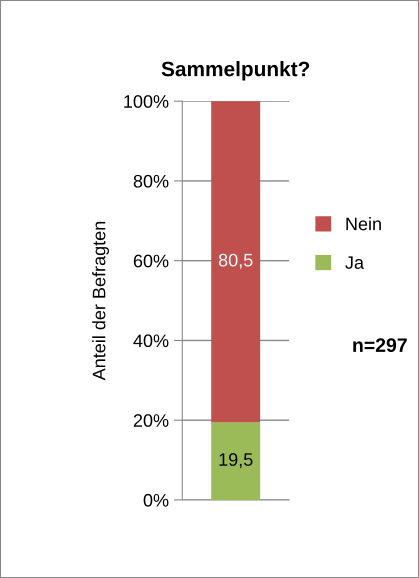 The width and height of the screenshot is (419, 578). What do you see at coordinates (236, 70) in the screenshot?
I see `chart-title: Sammelpunkt?` at bounding box center [236, 70].